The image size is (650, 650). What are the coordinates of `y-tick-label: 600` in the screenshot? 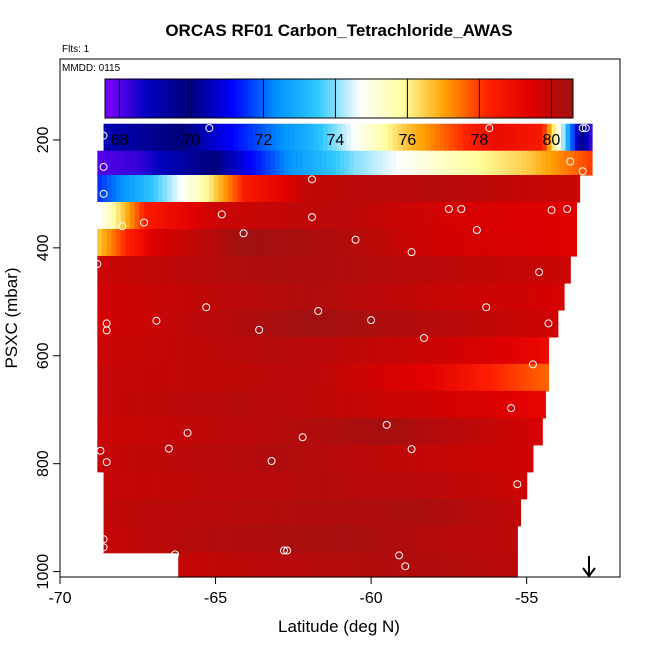 It's located at (43, 355).